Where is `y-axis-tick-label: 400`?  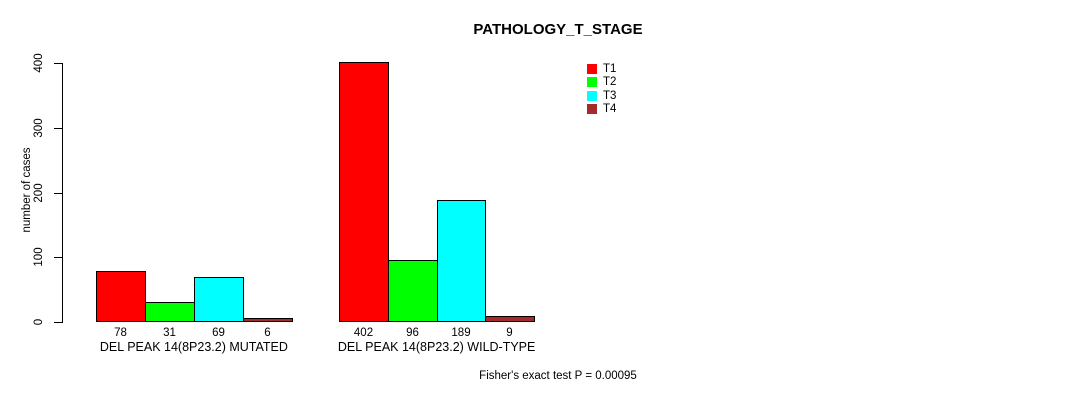
y-axis-tick-label: 400 is located at coordinates (39, 63).